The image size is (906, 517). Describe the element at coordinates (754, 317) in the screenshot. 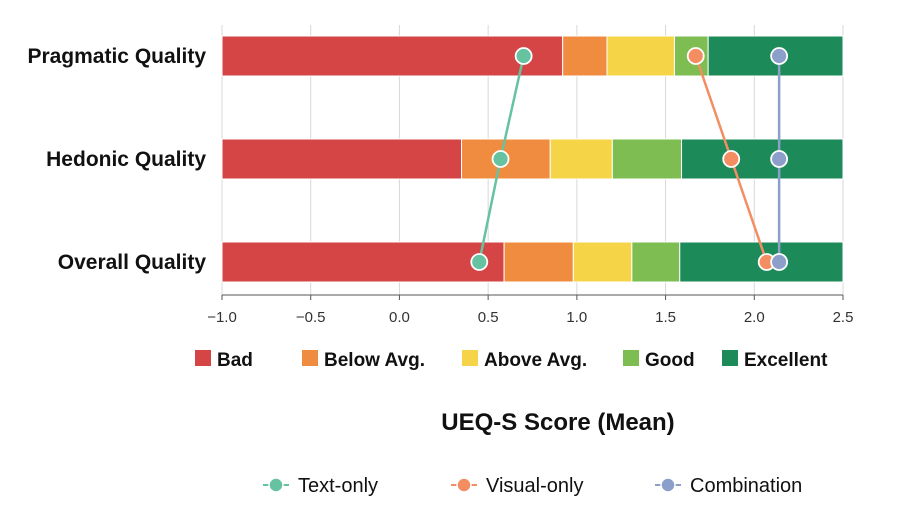

I see `x-tick-label: 2.0` at that location.